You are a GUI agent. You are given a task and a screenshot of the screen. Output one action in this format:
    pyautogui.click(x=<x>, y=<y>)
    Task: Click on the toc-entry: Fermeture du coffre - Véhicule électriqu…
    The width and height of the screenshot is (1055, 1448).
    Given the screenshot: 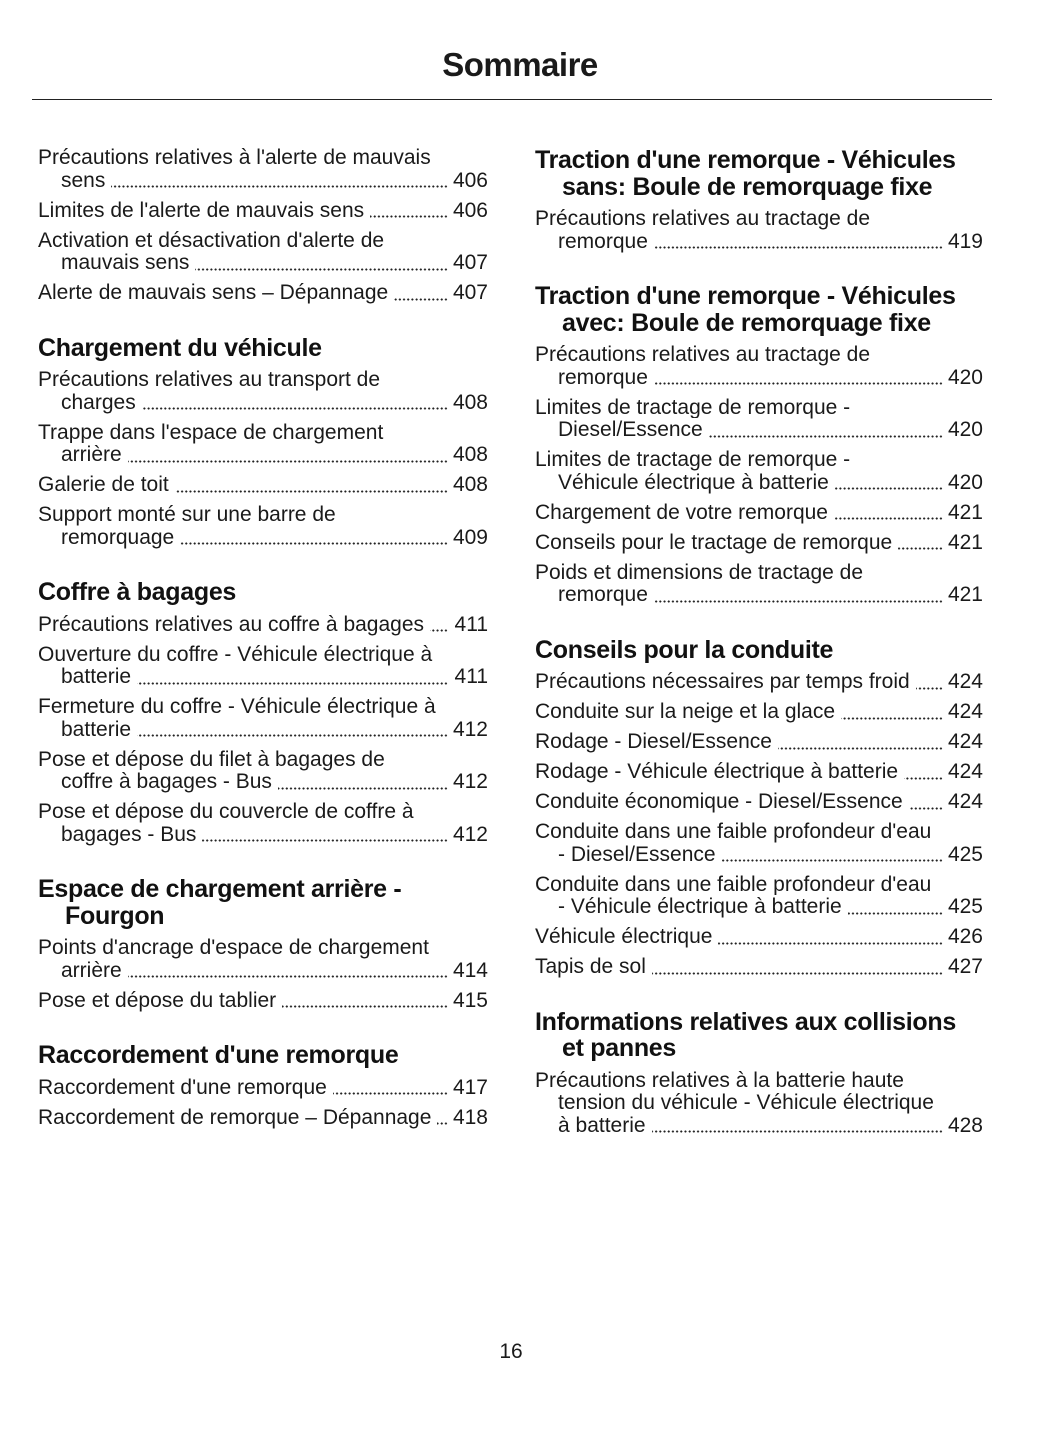 What is the action you would take?
    pyautogui.click(x=263, y=718)
    